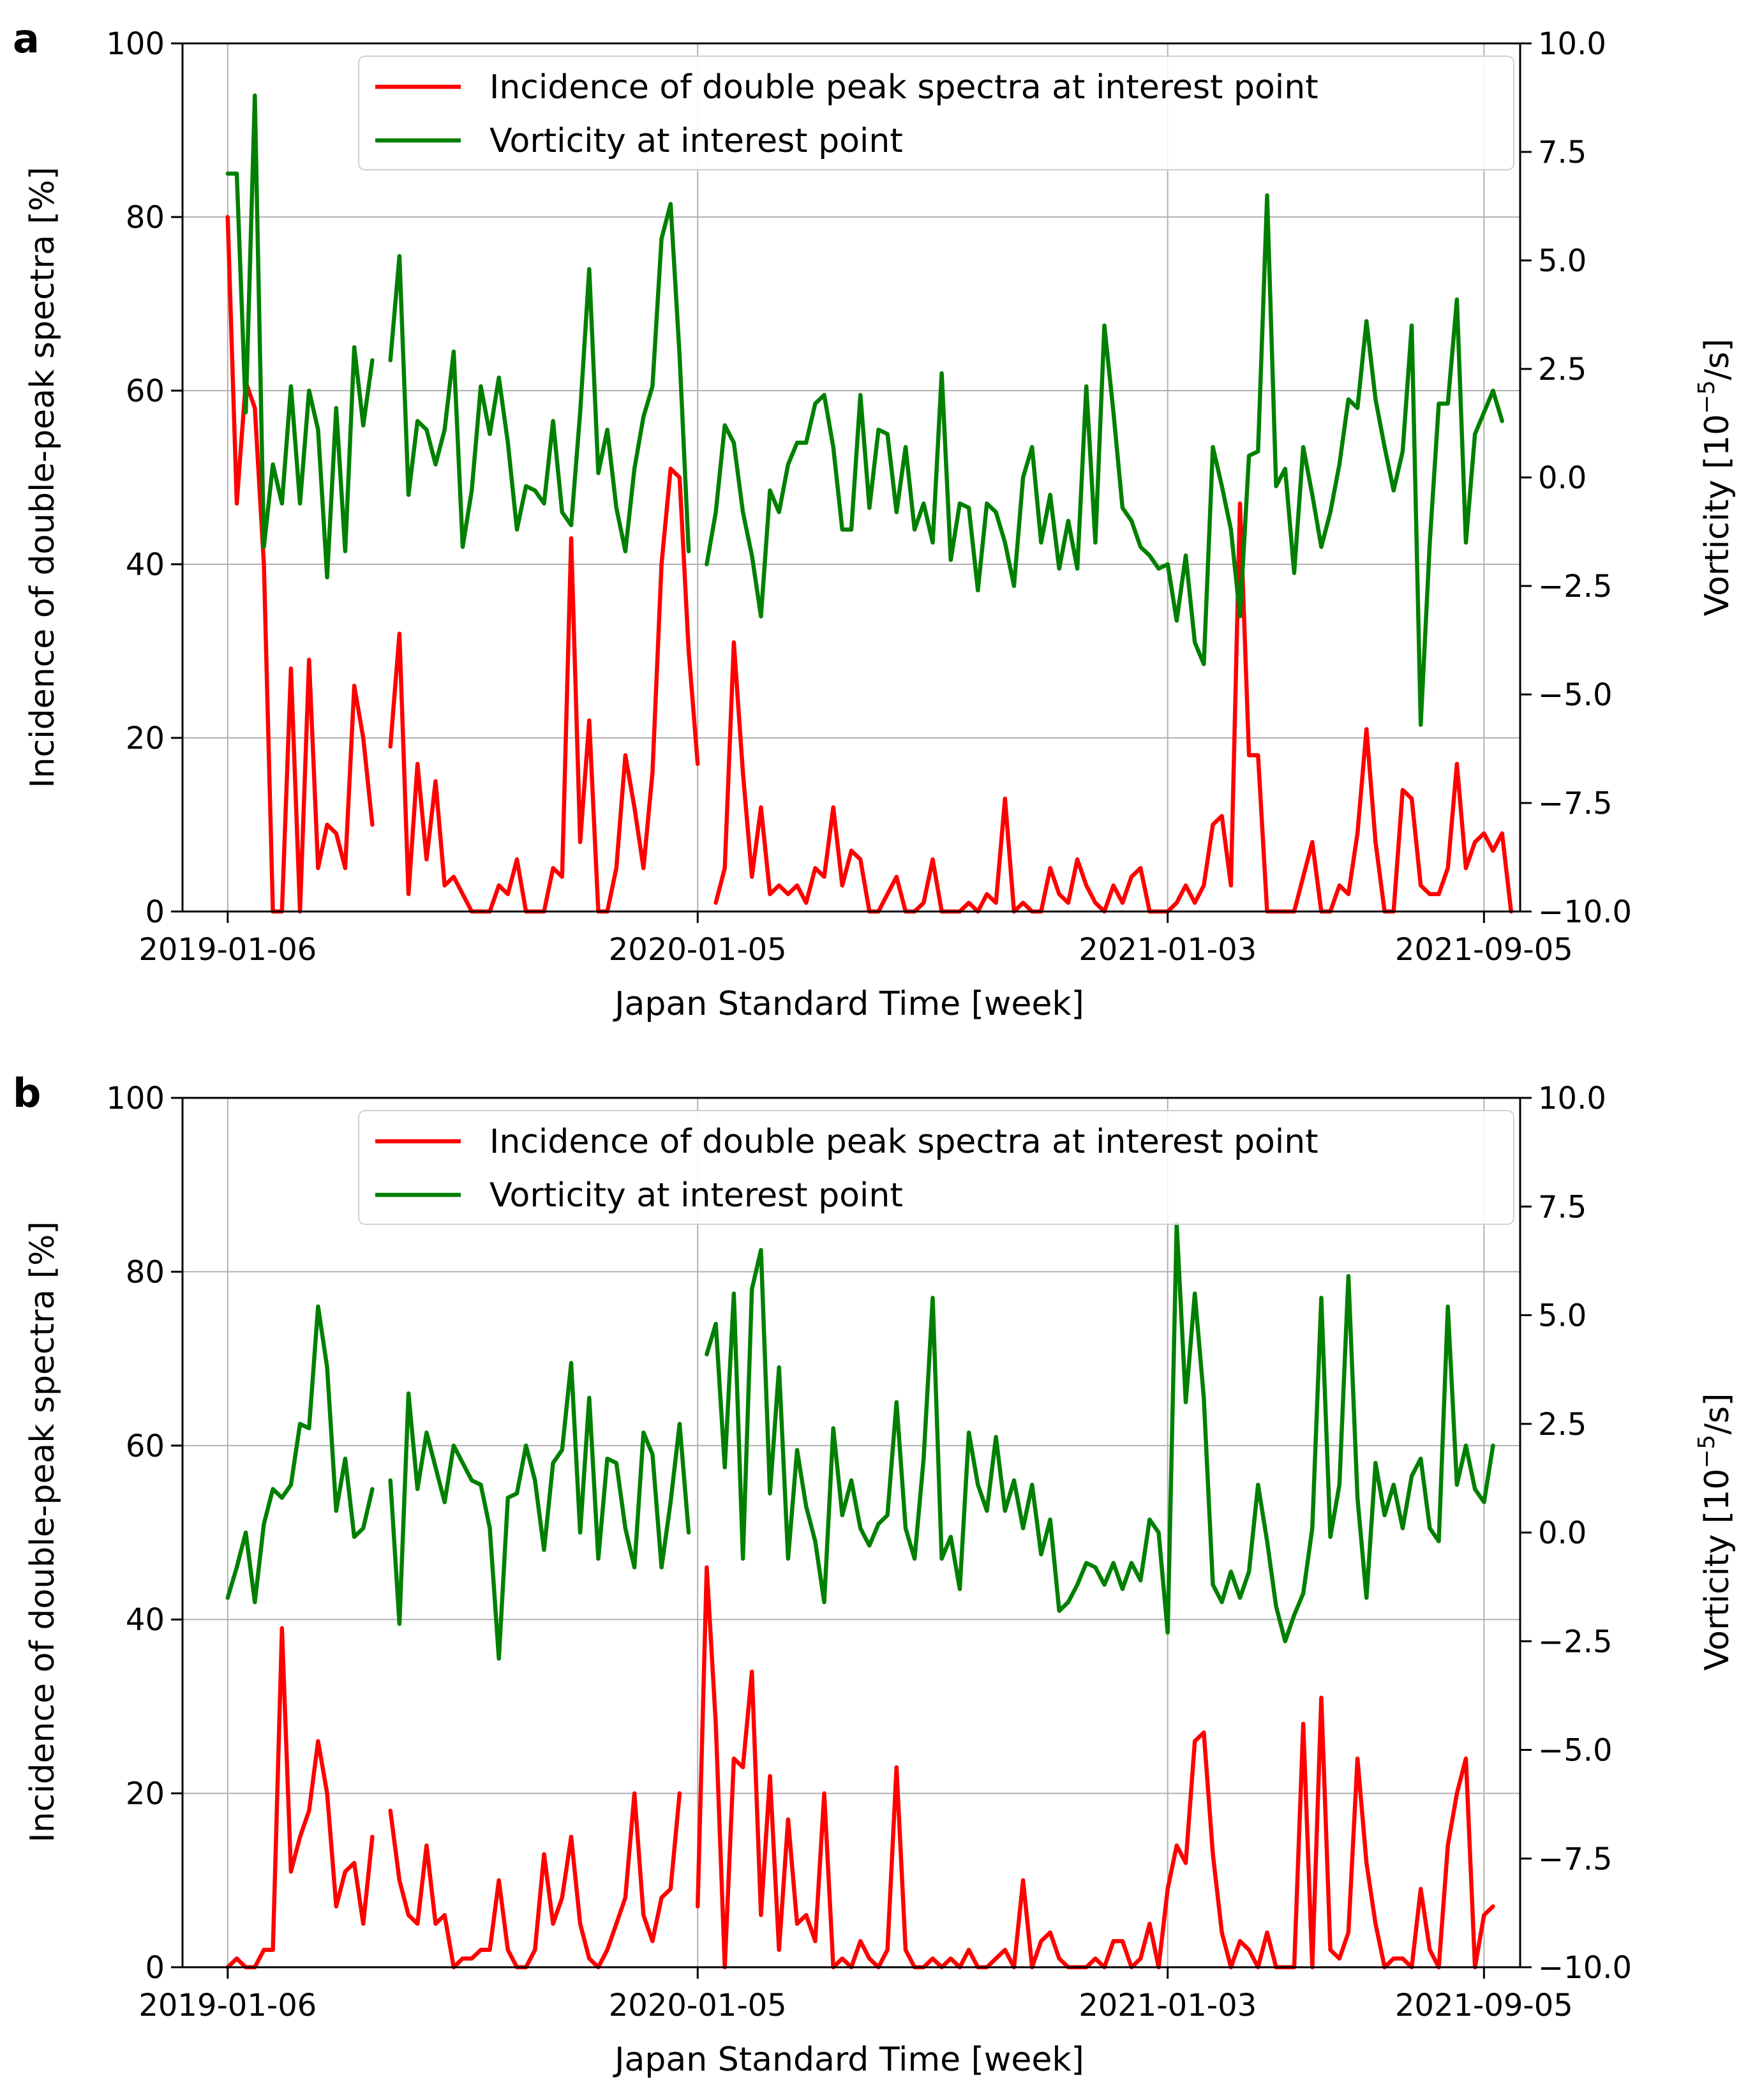 This screenshot has width=1755, height=2100. I want to click on panel-b-y-tick-label: 60, so click(145, 1446).